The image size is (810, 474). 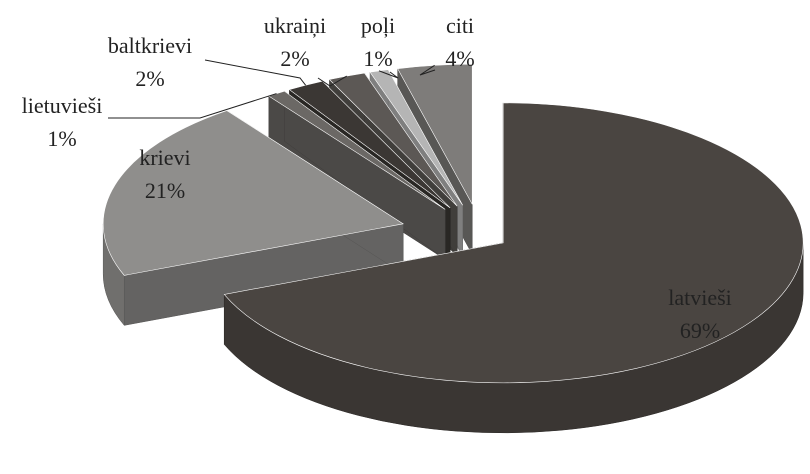 I want to click on slice-label: poļi, so click(x=378, y=25).